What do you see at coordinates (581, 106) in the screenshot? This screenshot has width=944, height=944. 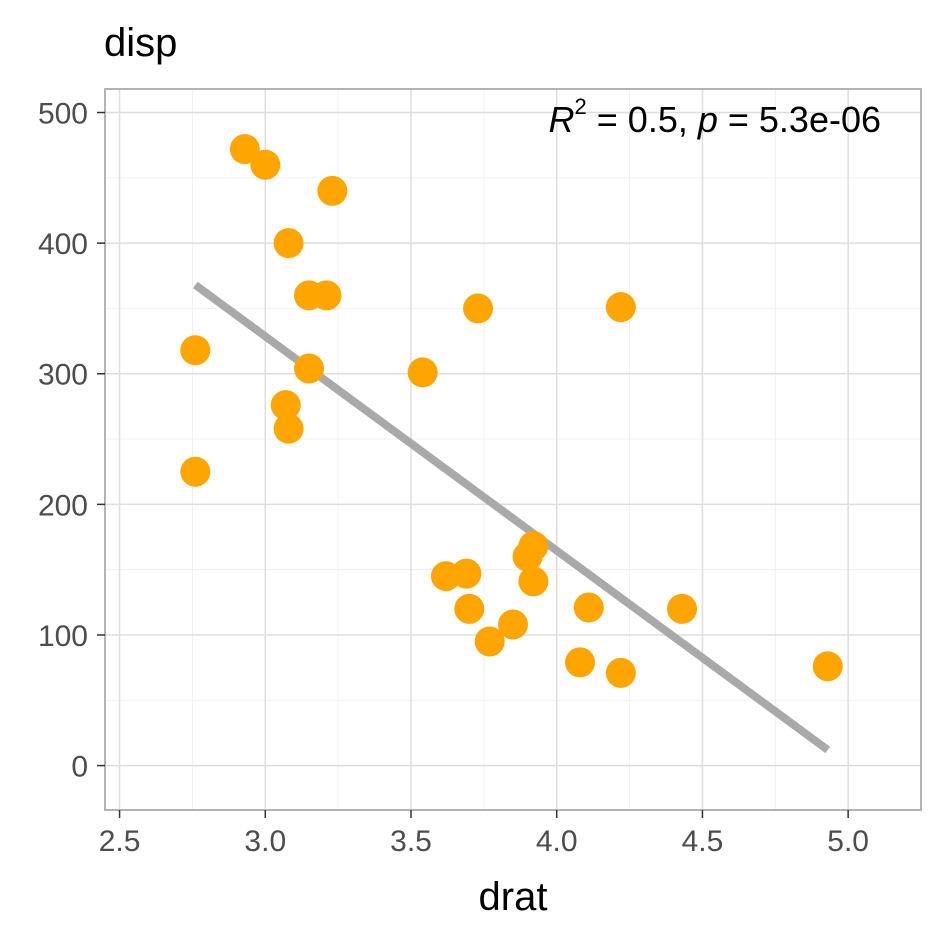 I see `r-superscript: 2` at bounding box center [581, 106].